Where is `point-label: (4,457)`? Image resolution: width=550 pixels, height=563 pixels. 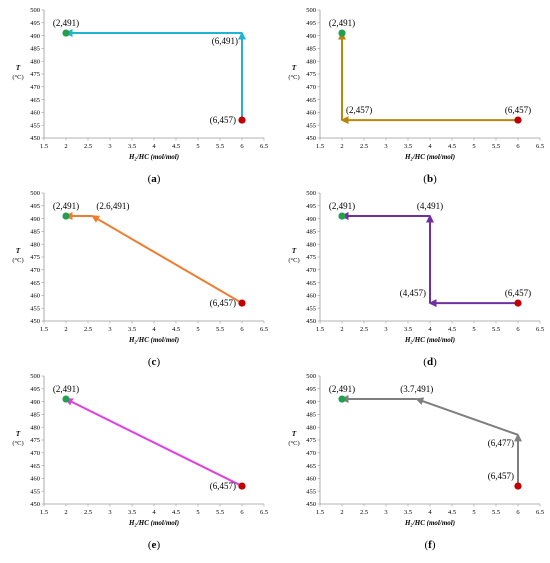 point-label: (4,457) is located at coordinates (413, 293).